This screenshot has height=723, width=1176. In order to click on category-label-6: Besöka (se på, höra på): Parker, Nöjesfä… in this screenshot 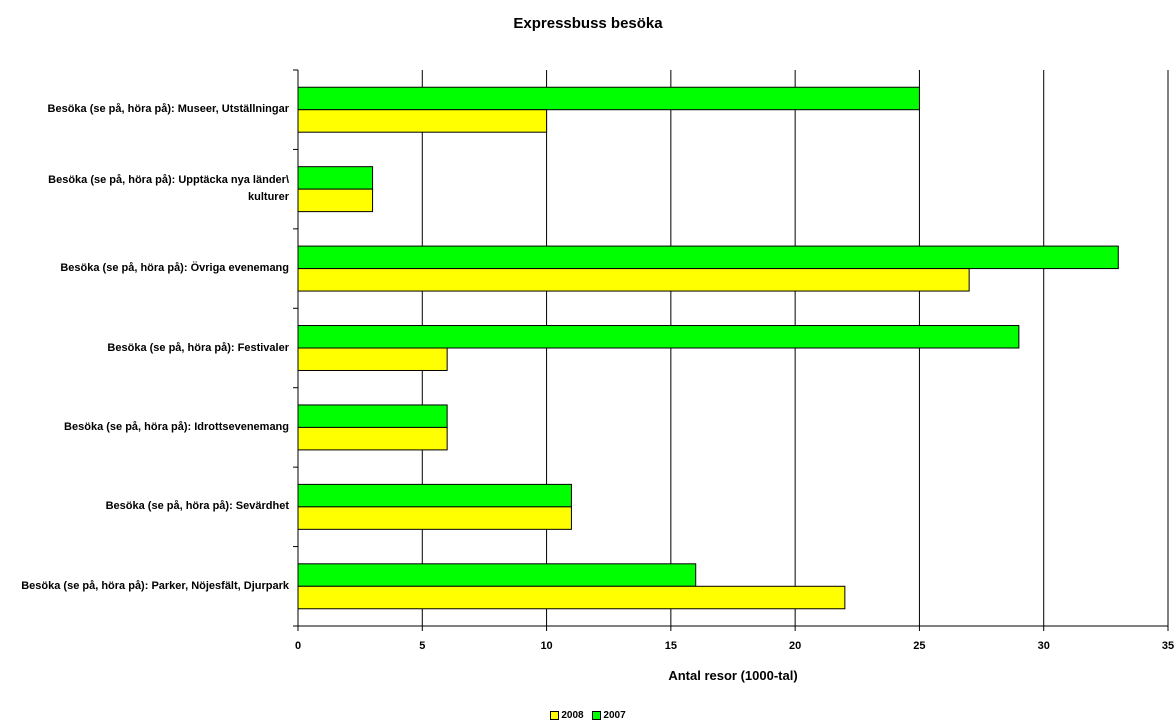, I will do `click(155, 585)`.